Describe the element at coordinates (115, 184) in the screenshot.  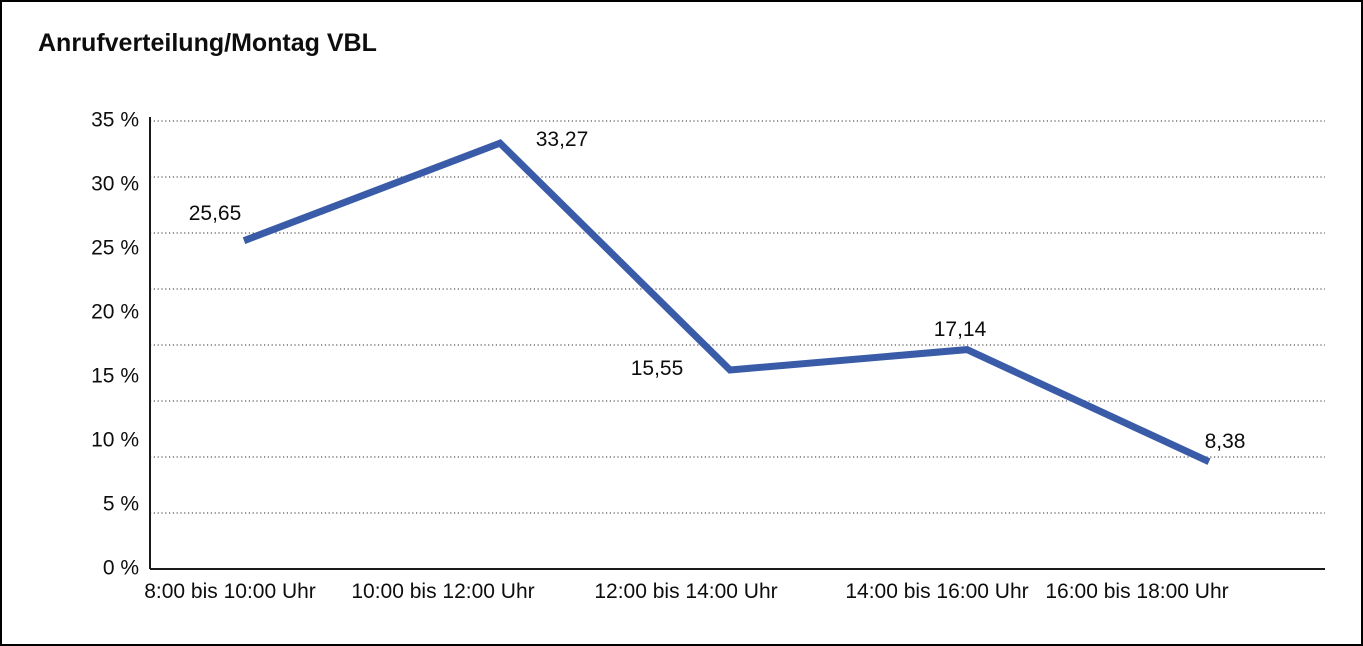
I see `y-axis-tick-label: 30 %` at that location.